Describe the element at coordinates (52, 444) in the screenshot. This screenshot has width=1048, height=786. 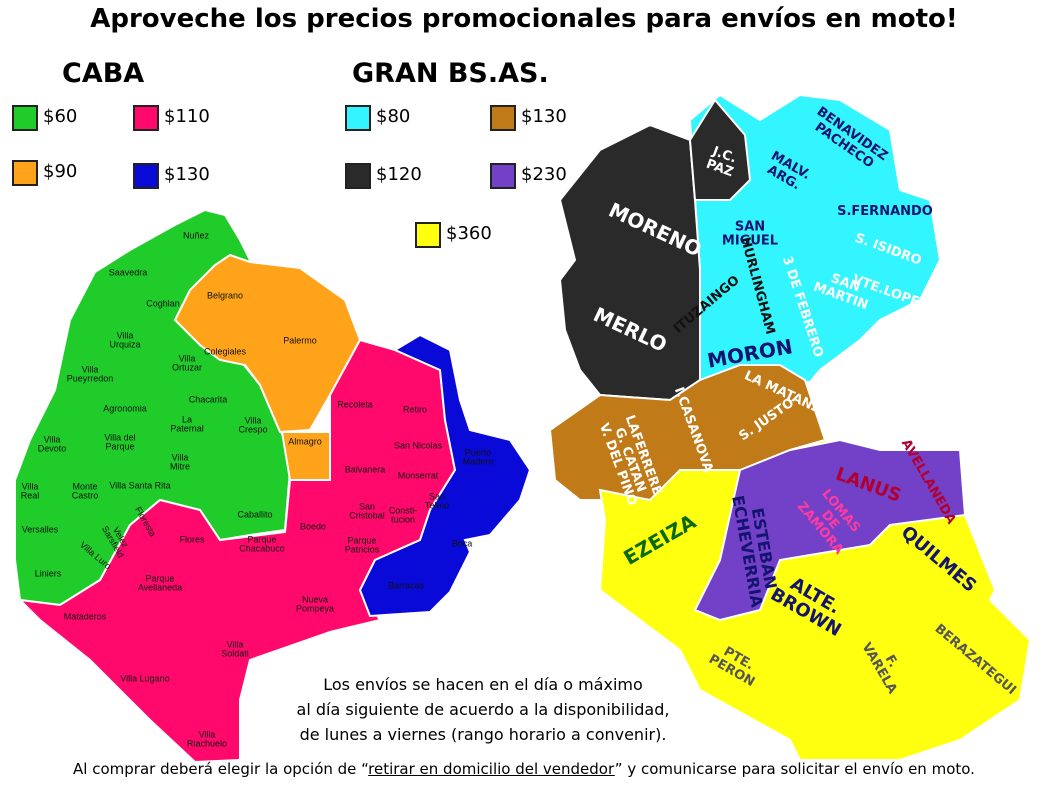
I see `region-label: Villa Devoto` at that location.